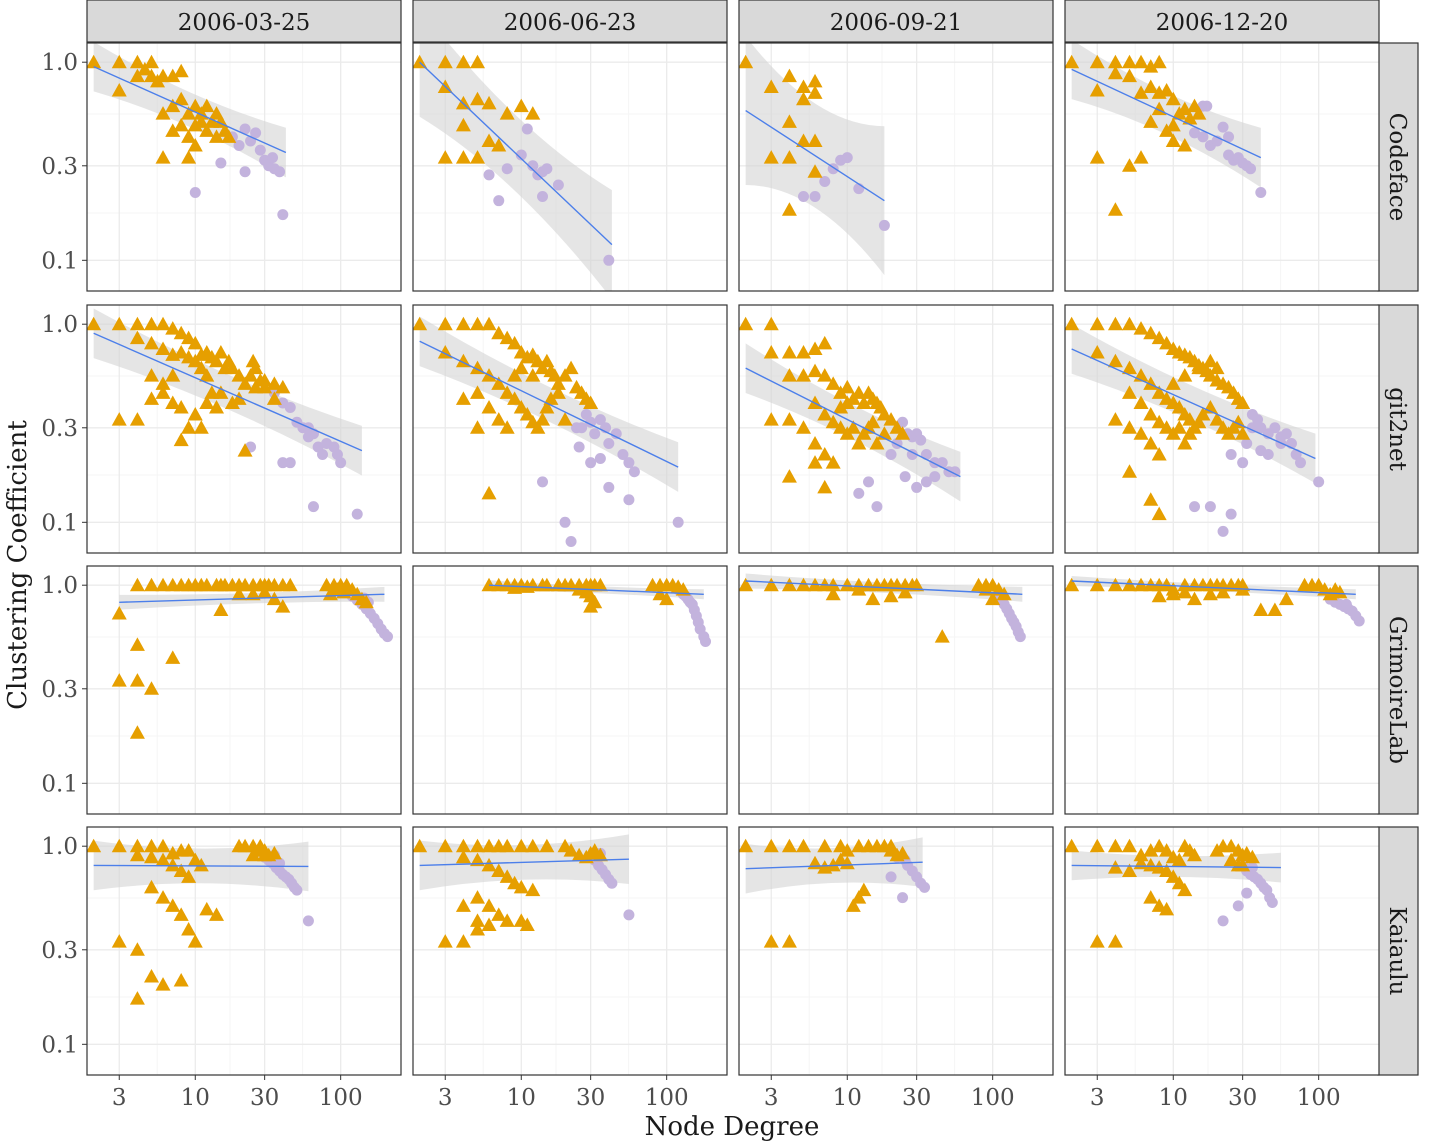 This screenshot has width=1437, height=1142. Describe the element at coordinates (1398, 167) in the screenshot. I see `row-strip` at that location.